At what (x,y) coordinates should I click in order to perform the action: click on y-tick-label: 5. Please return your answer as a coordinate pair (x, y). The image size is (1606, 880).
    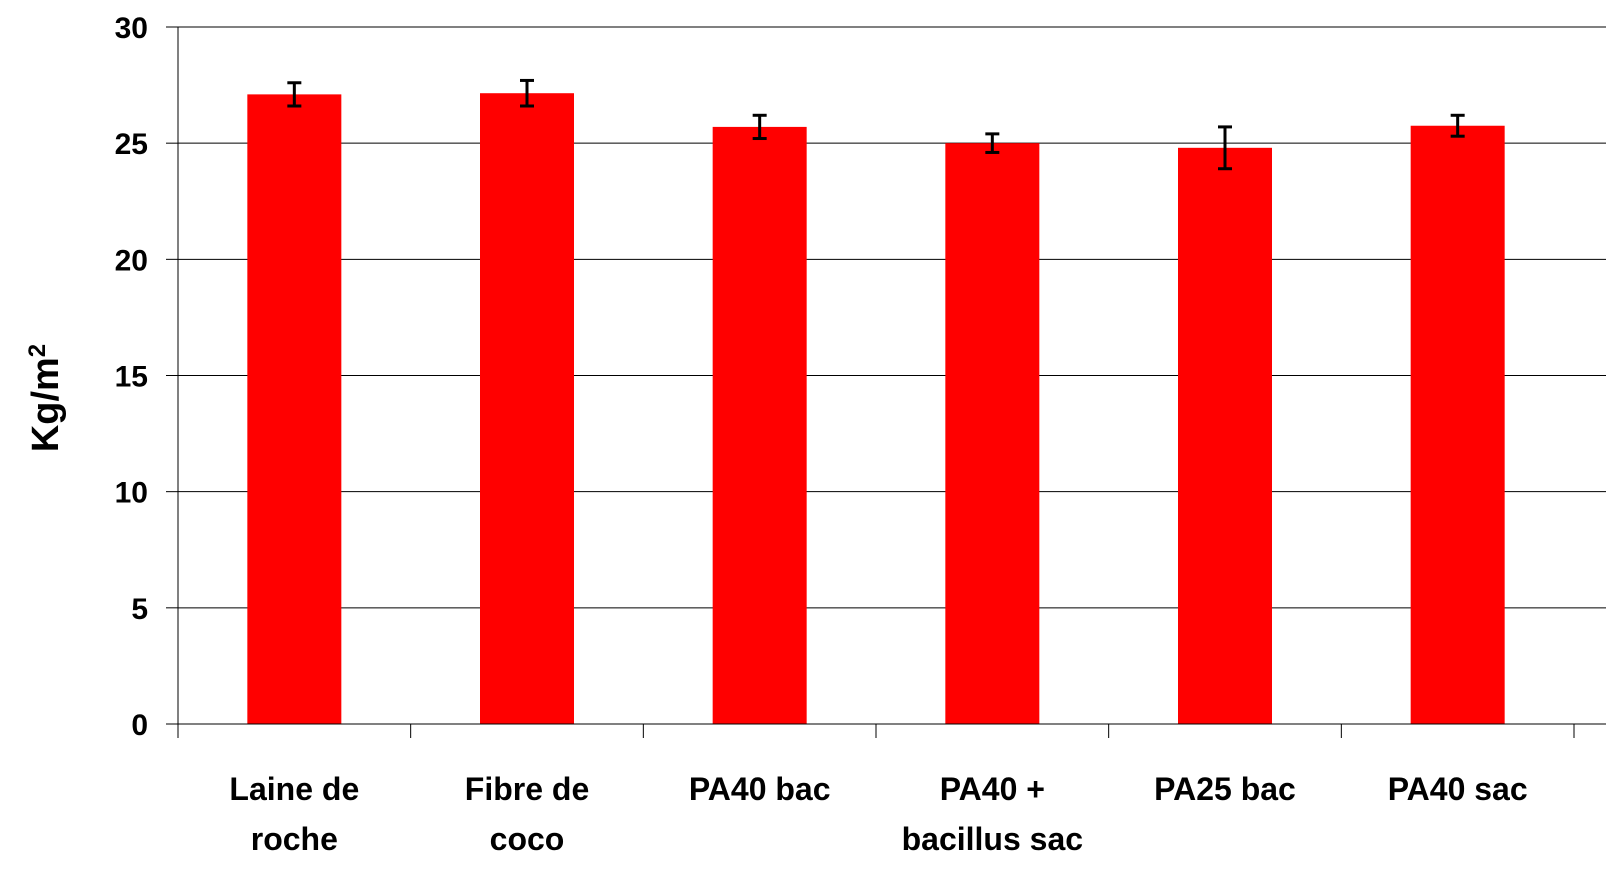
    Looking at the image, I should click on (139, 609).